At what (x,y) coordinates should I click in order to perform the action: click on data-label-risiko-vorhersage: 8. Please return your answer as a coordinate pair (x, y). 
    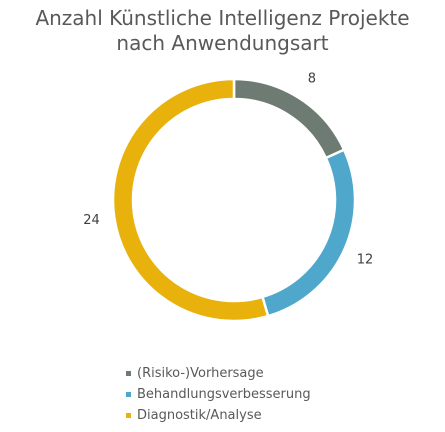
    Looking at the image, I should click on (312, 78).